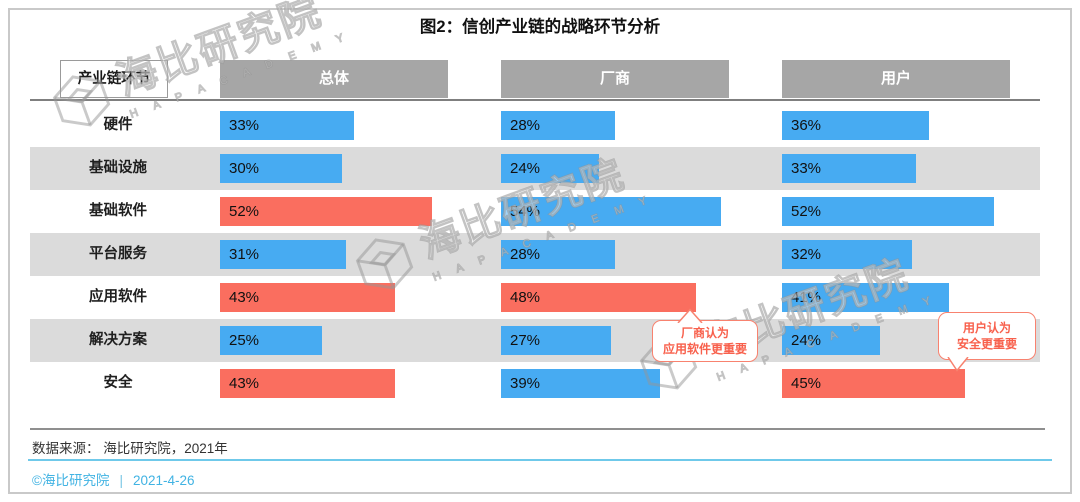 Image resolution: width=1080 pixels, height=502 pixels. Describe the element at coordinates (118, 211) in the screenshot. I see `row-label: 基础软件` at that location.